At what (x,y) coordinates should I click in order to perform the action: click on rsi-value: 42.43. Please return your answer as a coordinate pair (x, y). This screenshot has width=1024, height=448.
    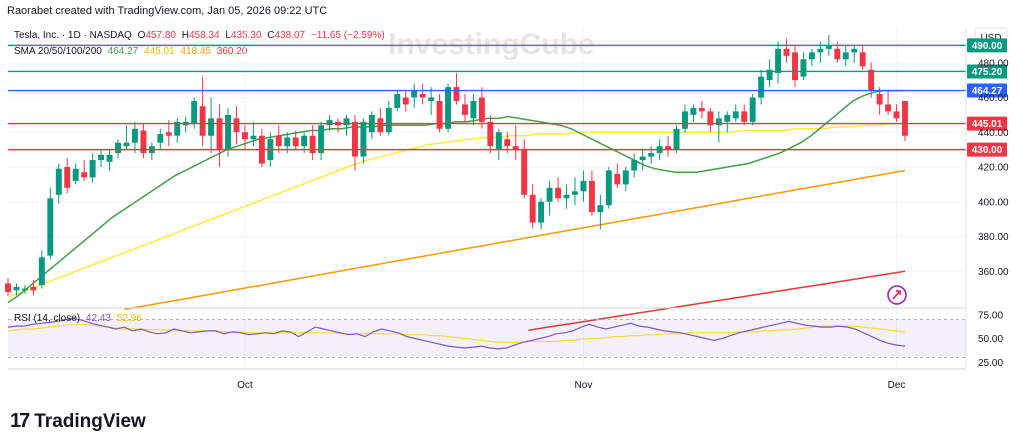
    Looking at the image, I should click on (98, 318).